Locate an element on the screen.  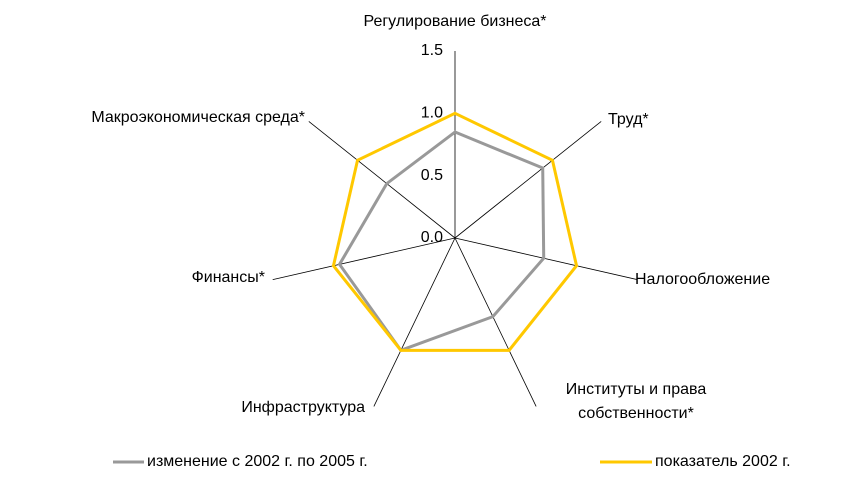
legend-label: показатель 2002 г. is located at coordinates (723, 461).